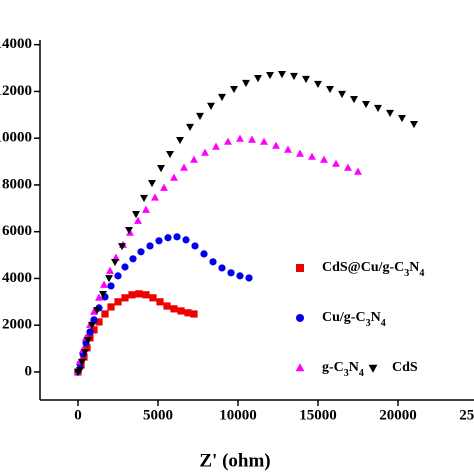 This screenshot has height=474, width=474. Describe the element at coordinates (17, 184) in the screenshot. I see `y-tick-label: 8000` at that location.